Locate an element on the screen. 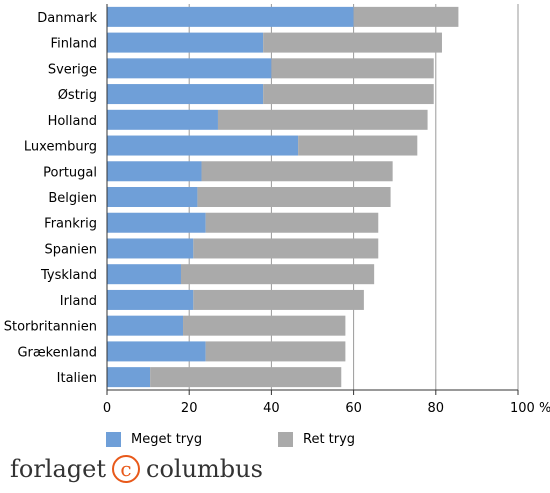 Image resolution: width=550 pixels, height=493 pixels. category-label: Belgien is located at coordinates (72, 198).